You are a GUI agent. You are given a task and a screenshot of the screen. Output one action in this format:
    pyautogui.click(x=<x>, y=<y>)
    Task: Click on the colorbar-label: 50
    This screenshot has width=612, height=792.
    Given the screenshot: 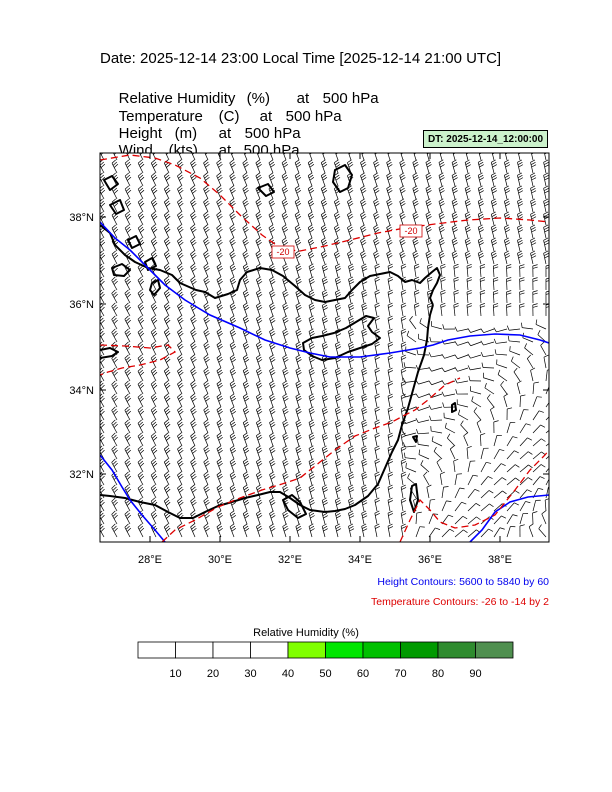 What is the action you would take?
    pyautogui.click(x=325, y=674)
    